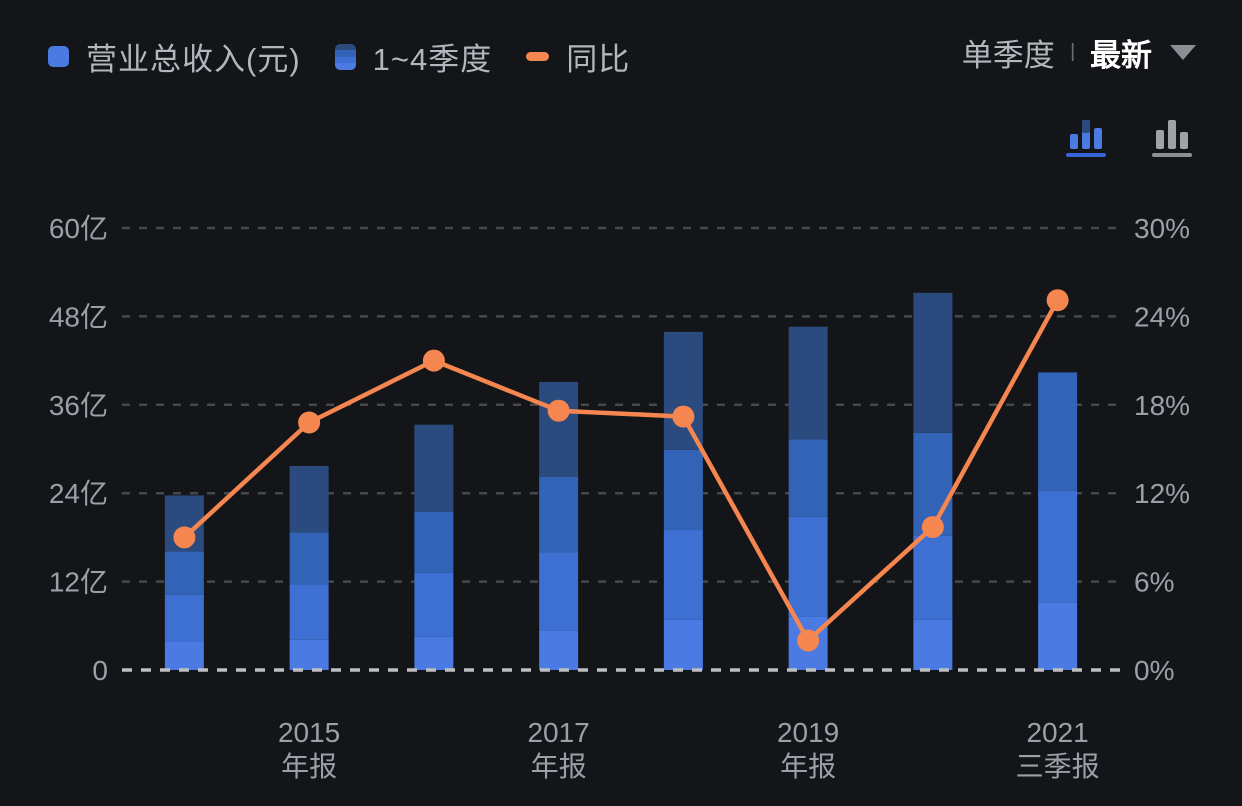  What do you see at coordinates (1162, 405) in the screenshot?
I see `right-axis-label: 18%` at bounding box center [1162, 405].